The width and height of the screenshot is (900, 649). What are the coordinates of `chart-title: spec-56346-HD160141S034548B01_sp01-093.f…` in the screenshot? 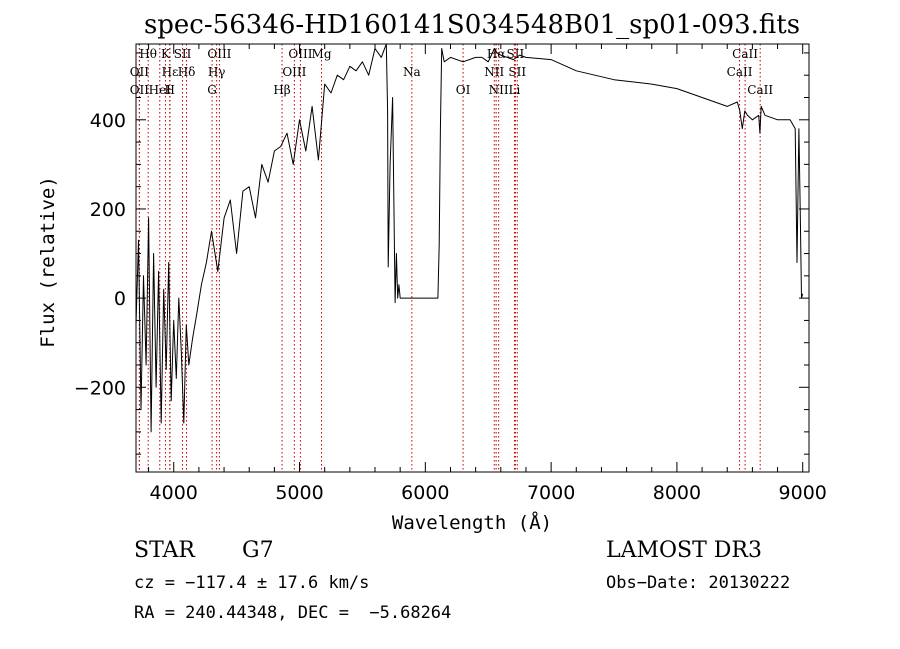 It's located at (472, 25).